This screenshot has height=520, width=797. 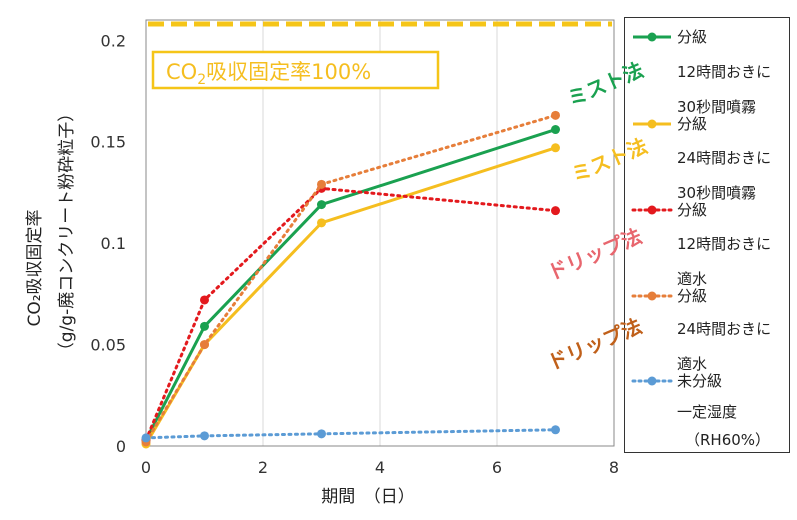 What do you see at coordinates (121, 446) in the screenshot?
I see `y-tick-label: 0` at bounding box center [121, 446].